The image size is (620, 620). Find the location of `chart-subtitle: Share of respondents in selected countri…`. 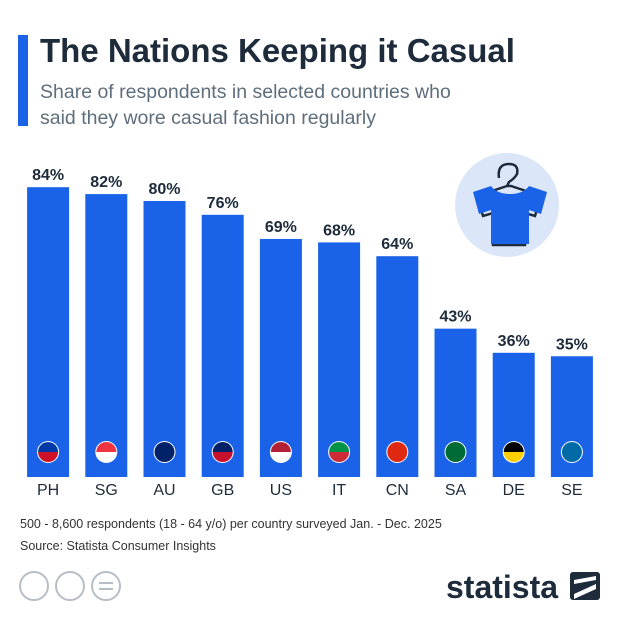

chart-subtitle: Share of respondents in selected countri… is located at coordinates (245, 105).